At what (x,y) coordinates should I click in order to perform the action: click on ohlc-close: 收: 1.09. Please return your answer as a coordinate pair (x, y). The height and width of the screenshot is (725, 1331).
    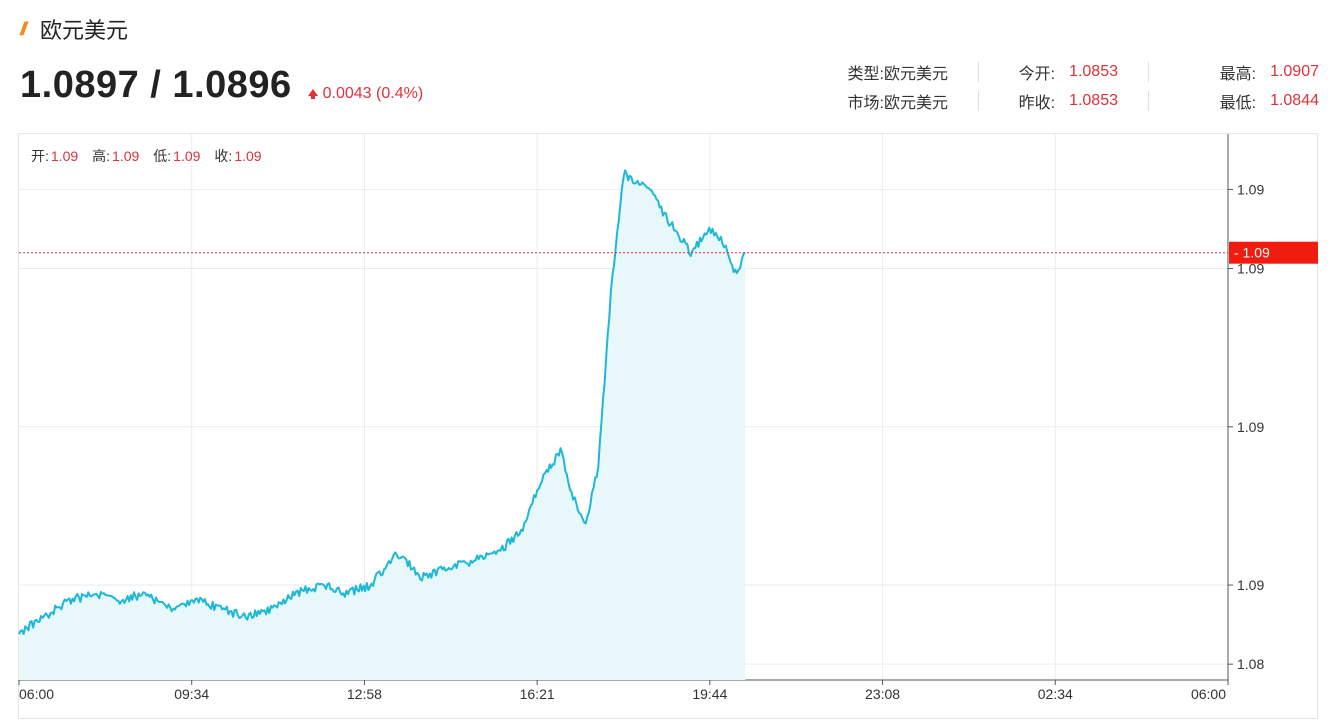
    Looking at the image, I should click on (237, 156).